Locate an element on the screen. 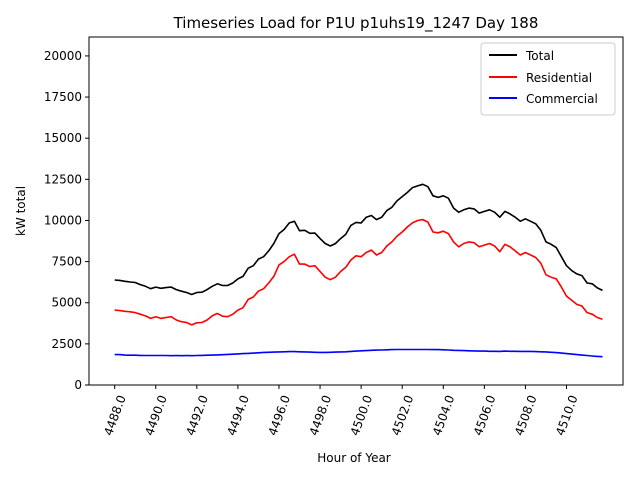  y-tick-label: 10000 is located at coordinates (63, 220).